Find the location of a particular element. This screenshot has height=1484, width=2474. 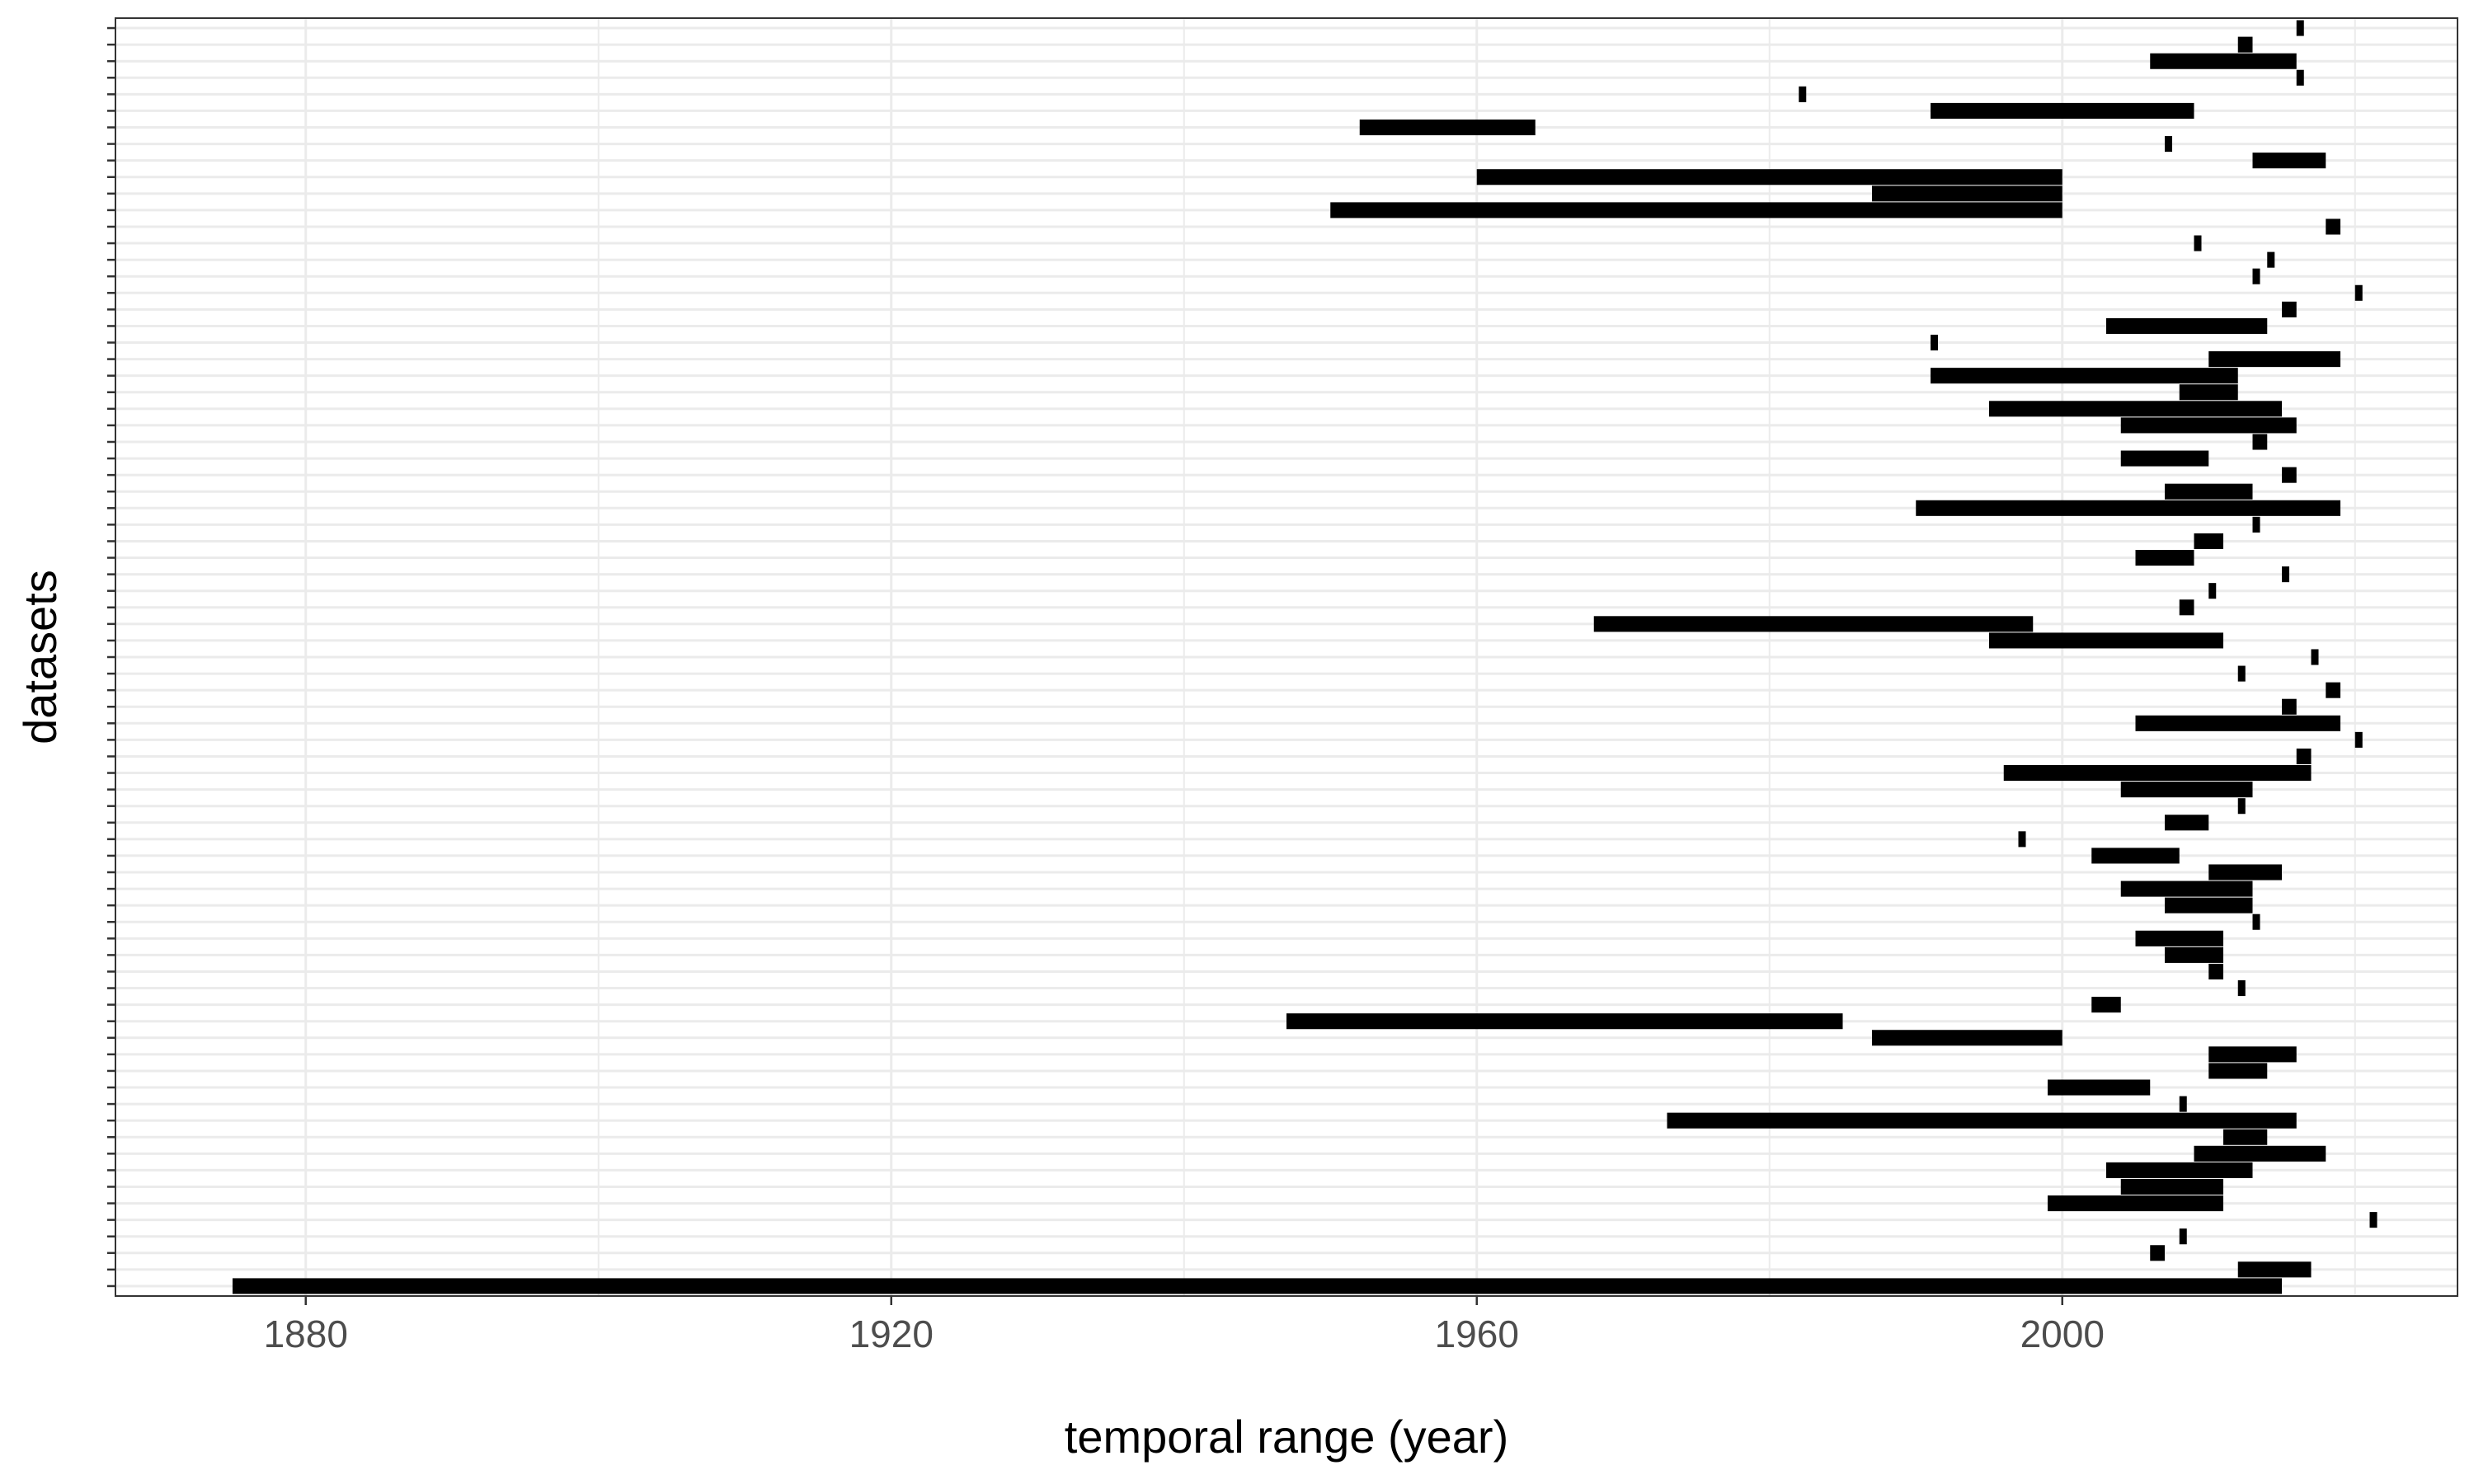

x-tick-label: 1920 is located at coordinates (891, 1334).